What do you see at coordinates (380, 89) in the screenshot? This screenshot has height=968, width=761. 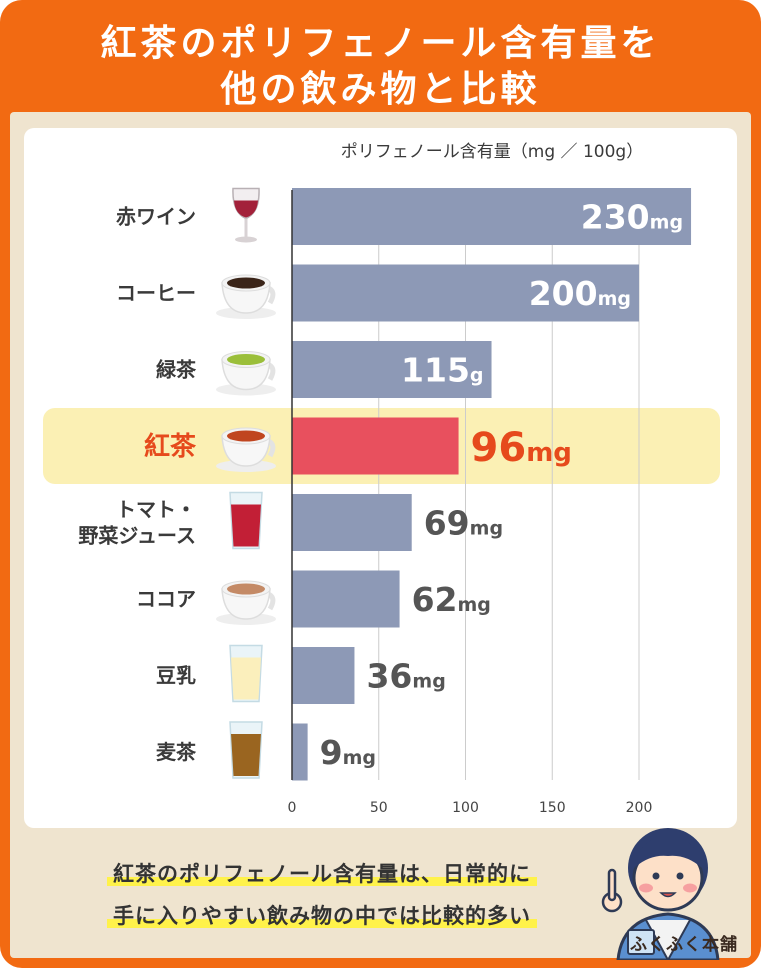 I see `title-line-2: 他の飲み物と比較` at bounding box center [380, 89].